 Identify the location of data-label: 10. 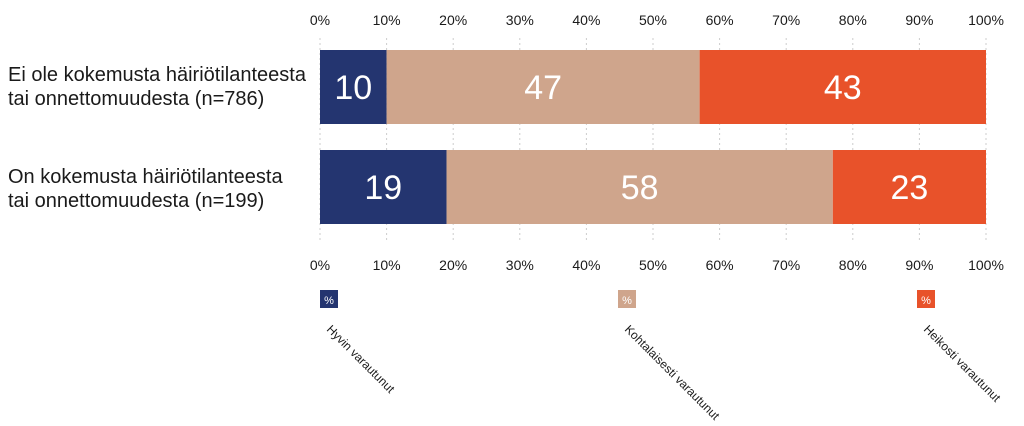
(353, 88).